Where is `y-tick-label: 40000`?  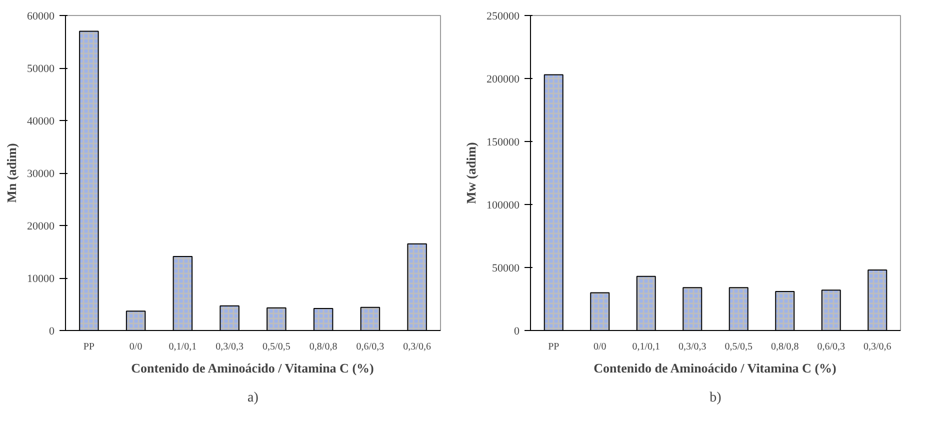 y-tick-label: 40000 is located at coordinates (41, 122).